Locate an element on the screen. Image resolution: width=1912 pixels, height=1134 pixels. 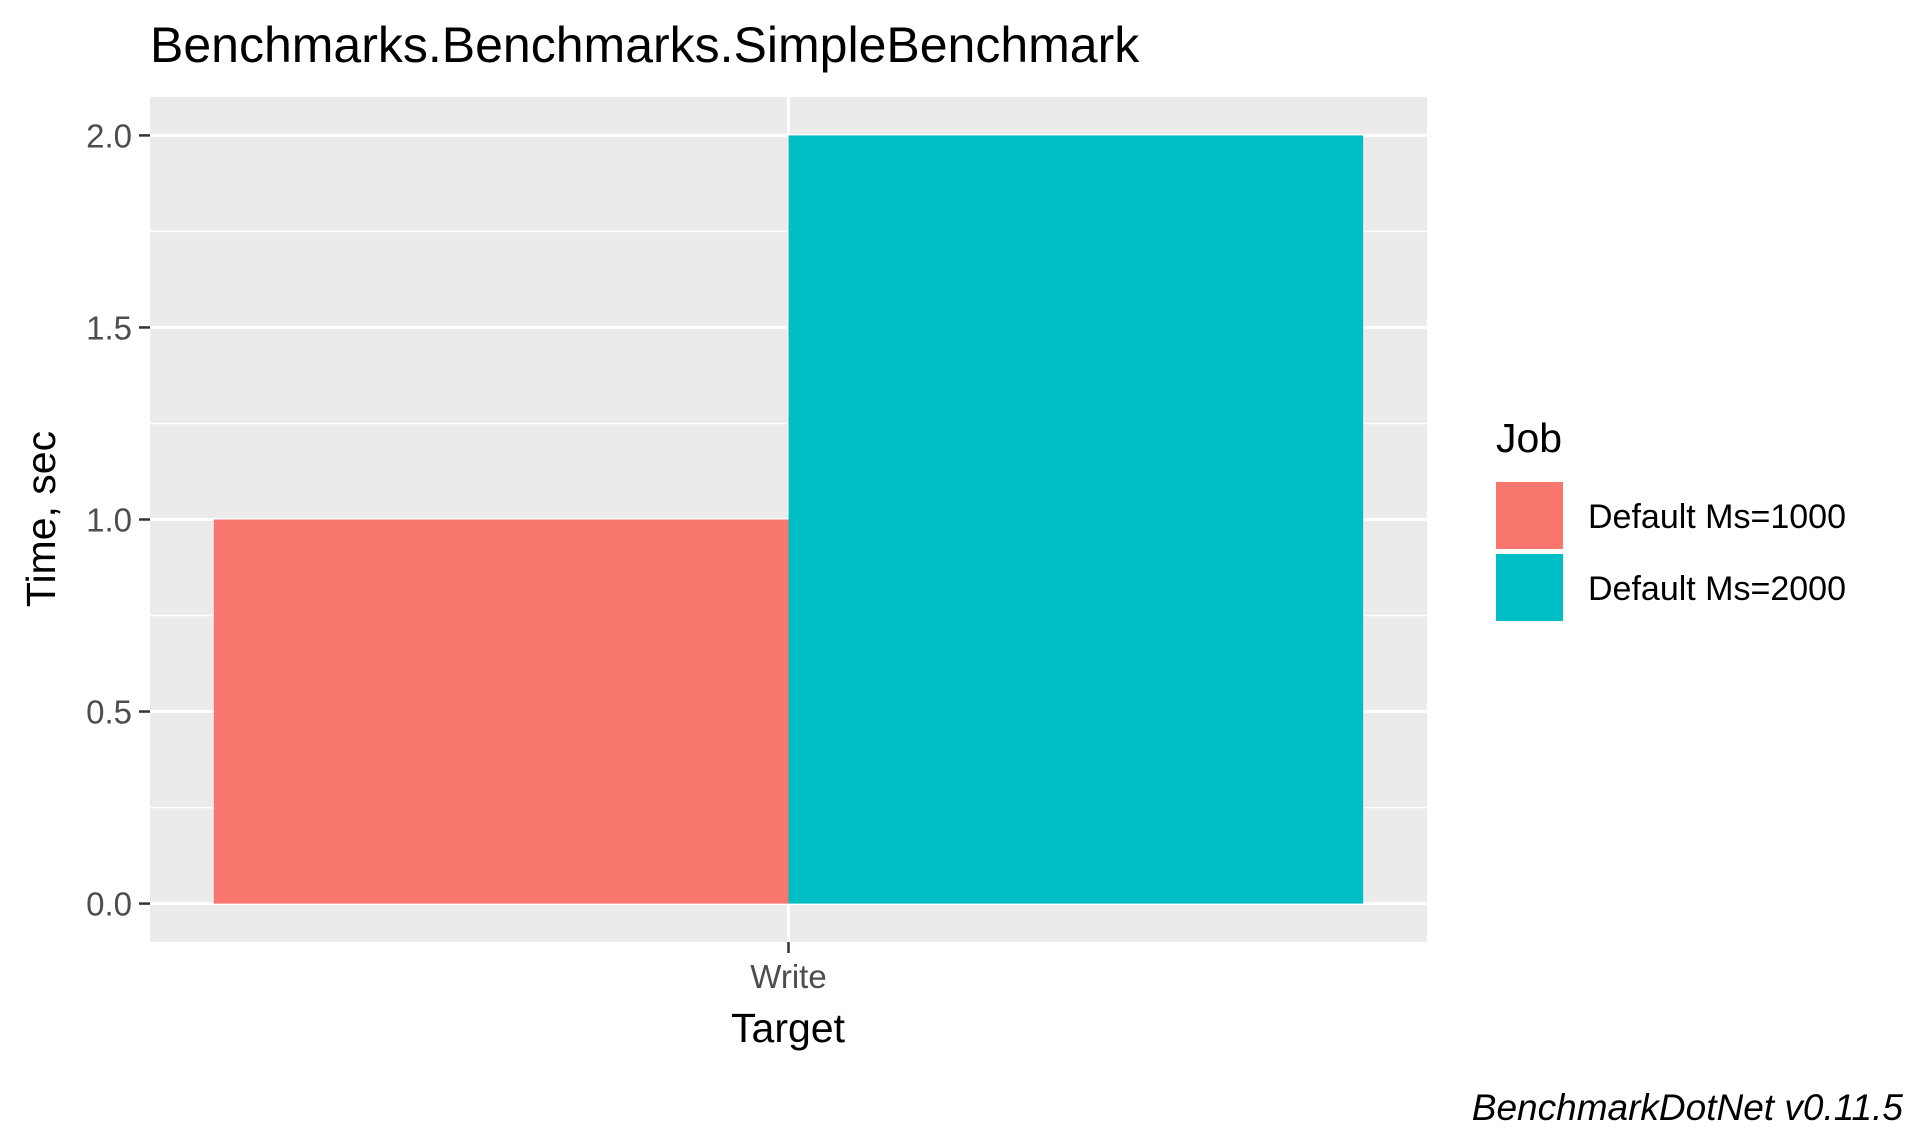
x-axis: Write is located at coordinates (788, 968).